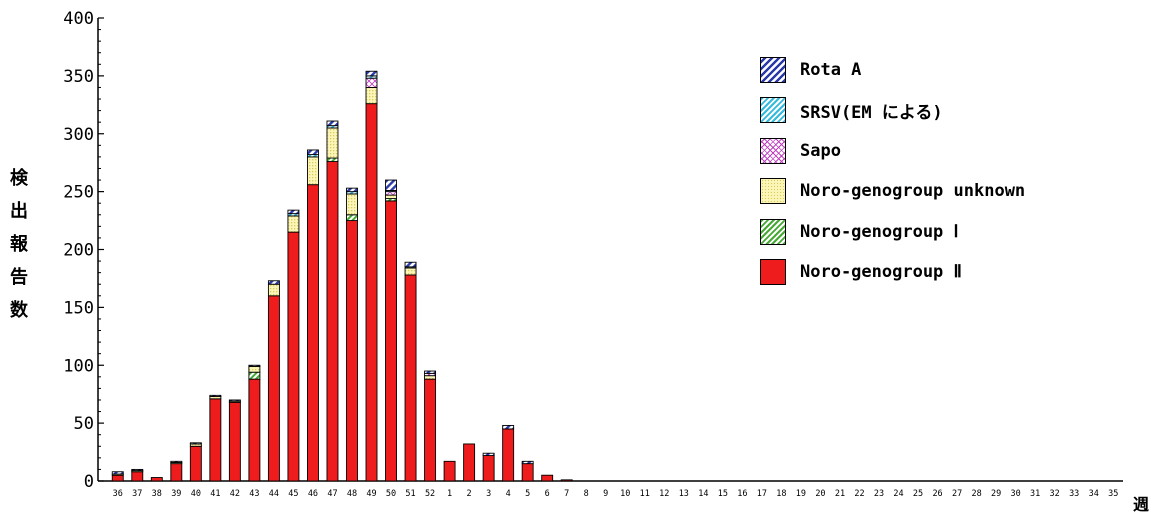  Describe the element at coordinates (892, 191) in the screenshot. I see `legend-item: Noro-genogroup unknown` at that location.